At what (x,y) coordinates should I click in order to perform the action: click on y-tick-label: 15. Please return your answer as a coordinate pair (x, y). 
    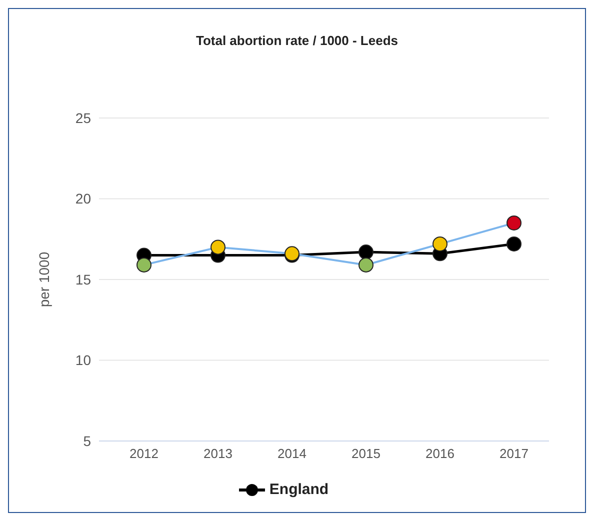
    Looking at the image, I should click on (83, 279).